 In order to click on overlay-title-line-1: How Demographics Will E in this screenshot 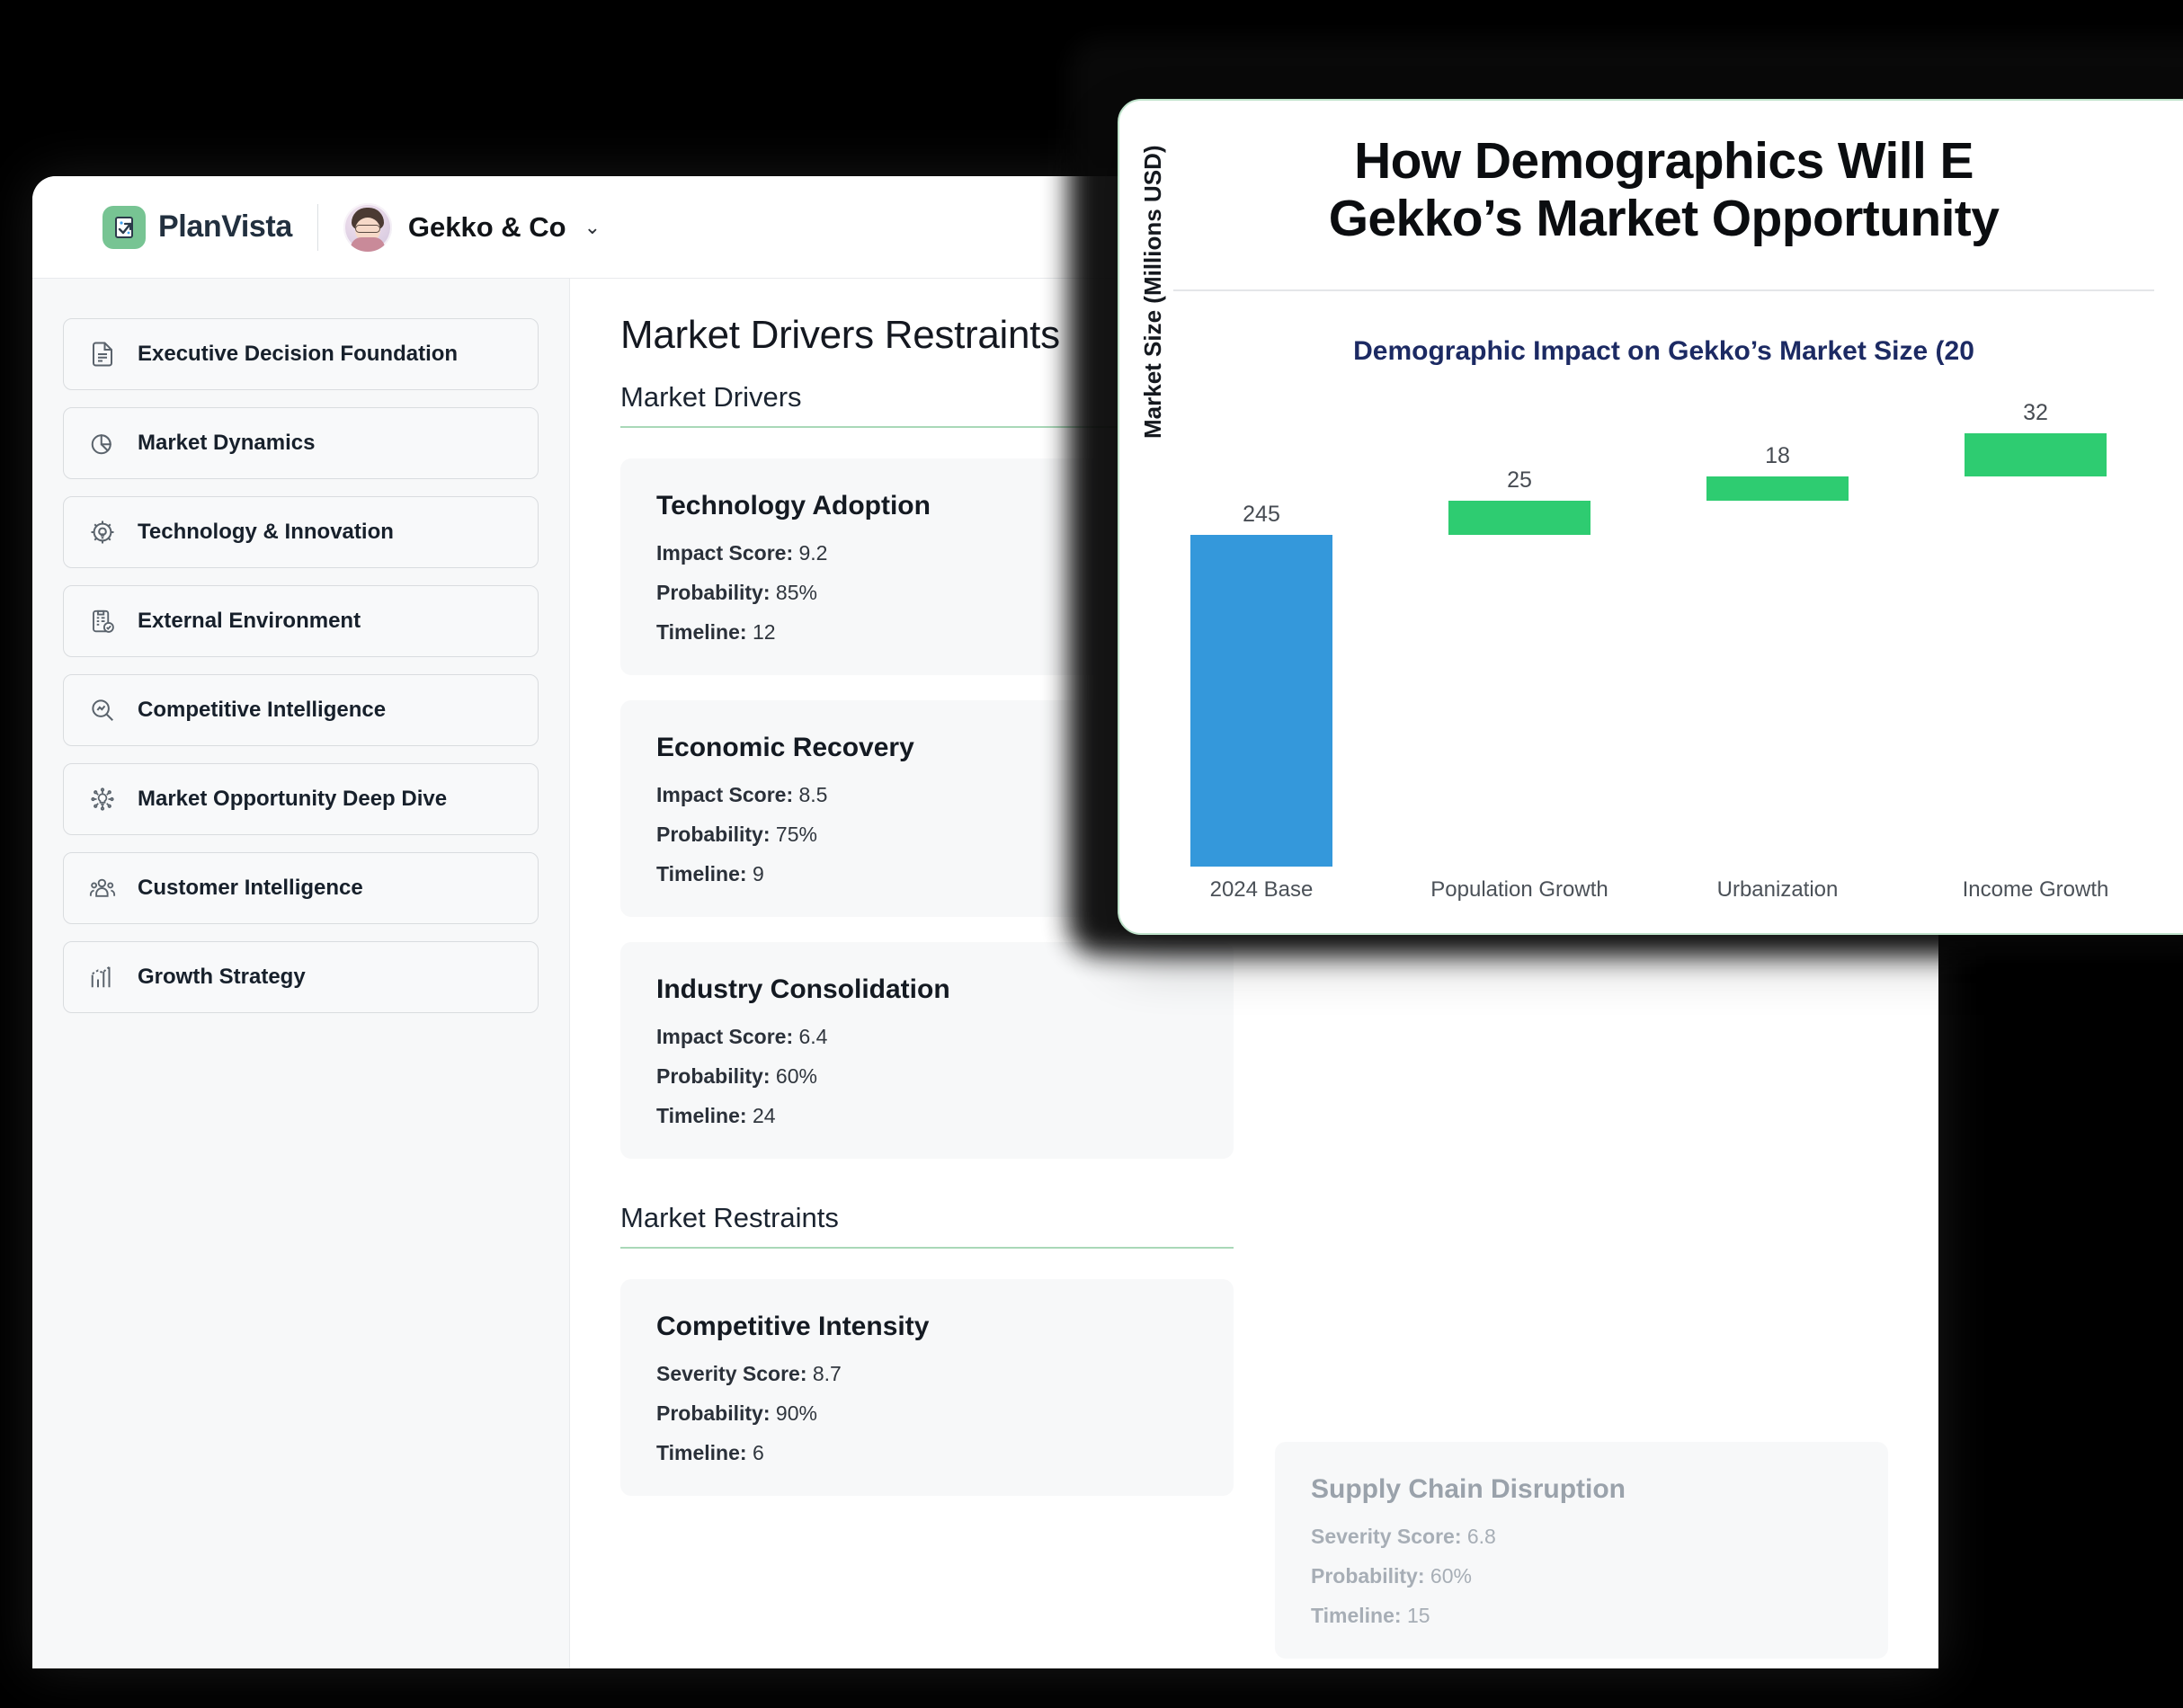, I will do `click(1664, 161)`.